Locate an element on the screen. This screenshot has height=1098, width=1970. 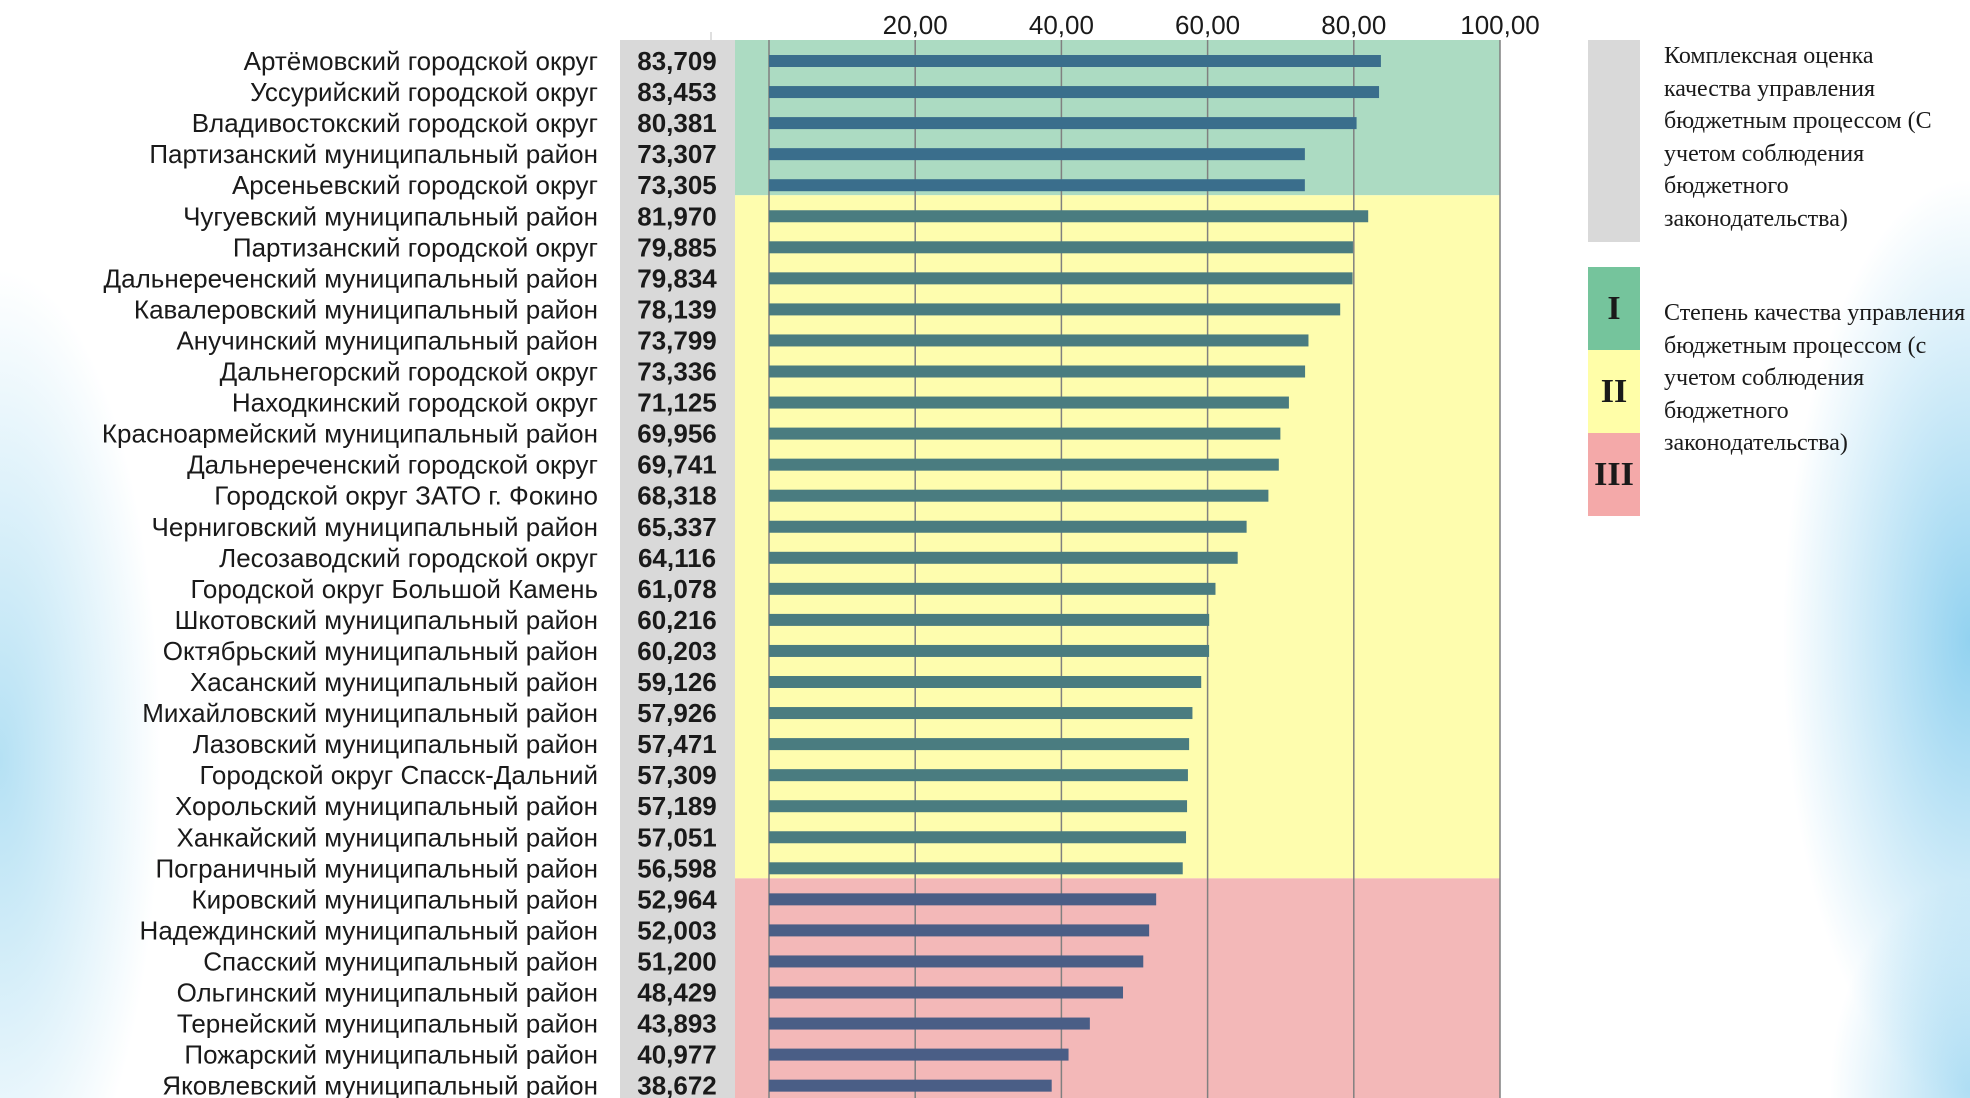
x-tick-label: 80,00 is located at coordinates (1353, 25).